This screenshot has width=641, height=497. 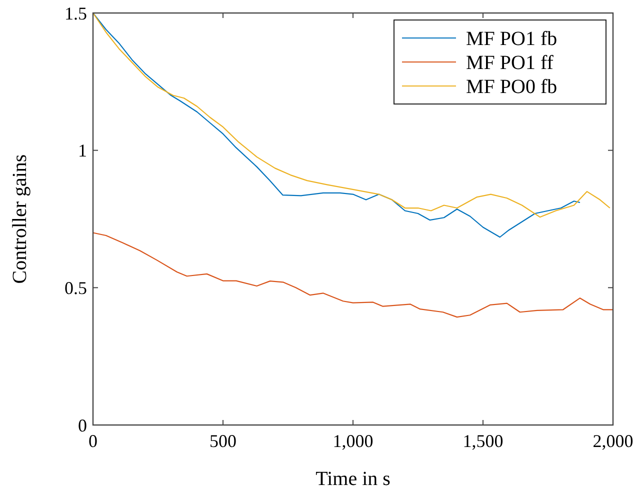 What do you see at coordinates (353, 275) in the screenshot?
I see `line-series` at bounding box center [353, 275].